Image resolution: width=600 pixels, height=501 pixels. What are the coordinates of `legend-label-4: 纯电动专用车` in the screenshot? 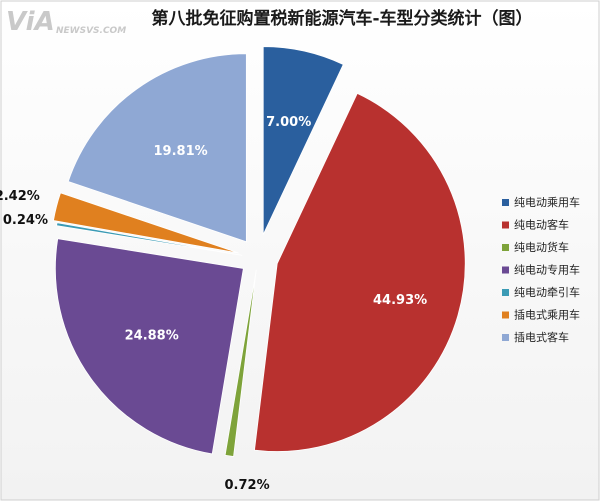 It's located at (547, 270).